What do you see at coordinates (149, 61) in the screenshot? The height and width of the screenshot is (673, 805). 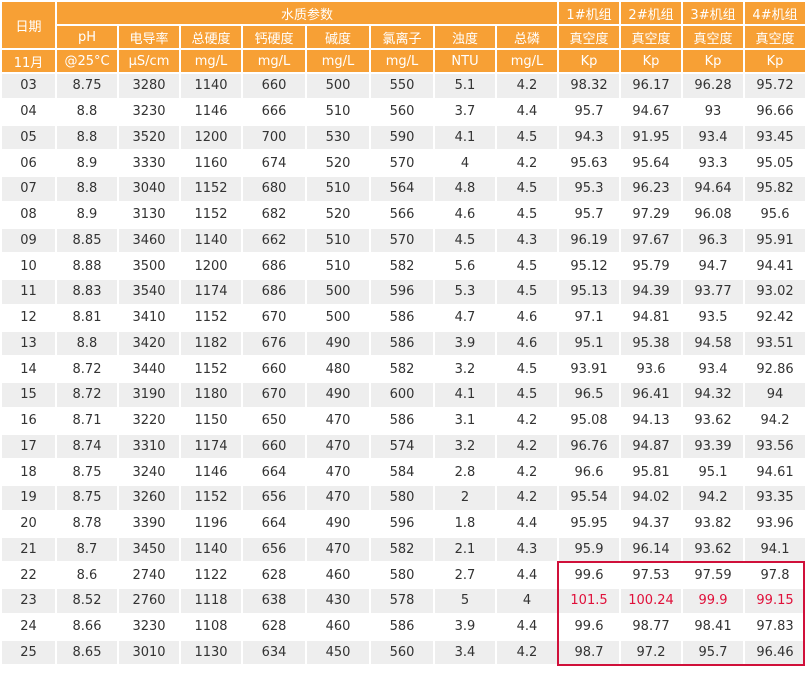 I see `unit-header-conductivity: μS/cm` at bounding box center [149, 61].